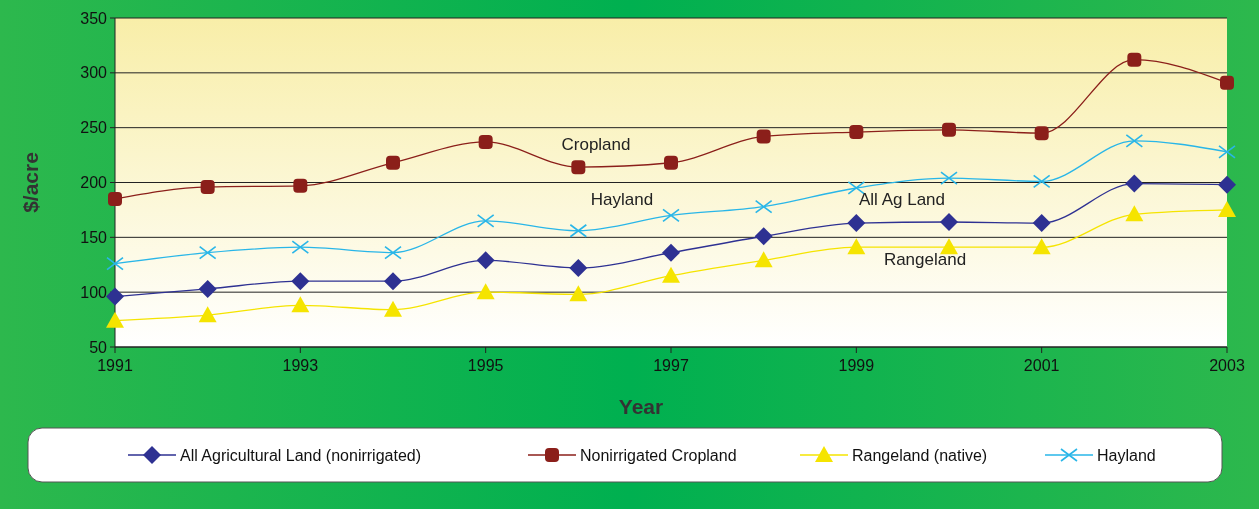 Image resolution: width=1259 pixels, height=509 pixels. Describe the element at coordinates (622, 199) in the screenshot. I see `annotation: Hayland` at that location.